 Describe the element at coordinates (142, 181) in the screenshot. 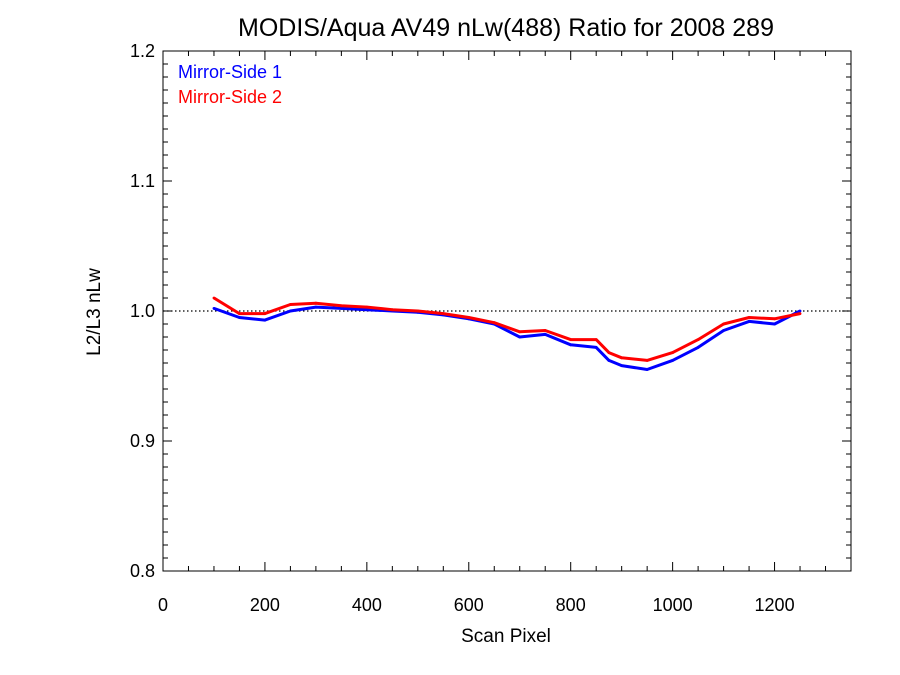

I see `y-tick-label: 1.1` at that location.